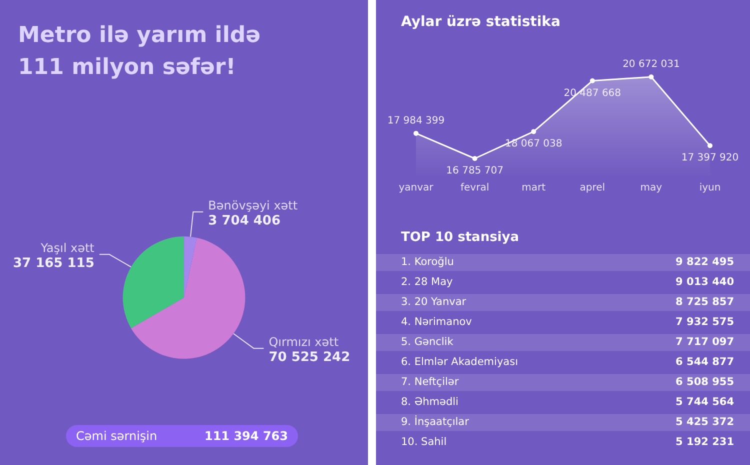 The image size is (750, 465). What do you see at coordinates (435, 422) in the screenshot?
I see `category-label: 9. İnşaatçılar` at bounding box center [435, 422].